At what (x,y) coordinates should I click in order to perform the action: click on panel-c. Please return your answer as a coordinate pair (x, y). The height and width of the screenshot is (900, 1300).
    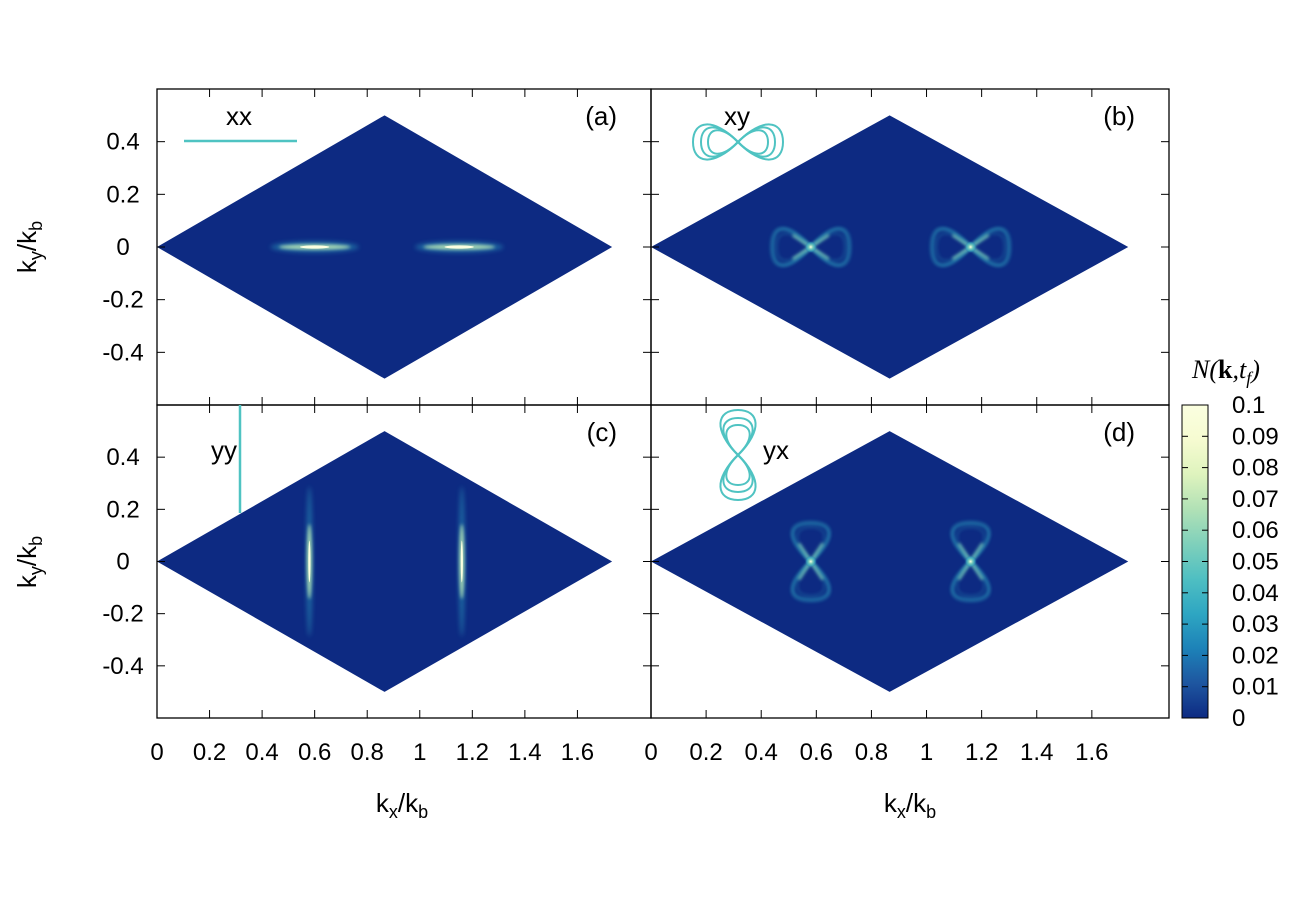
    Looking at the image, I should click on (385, 561).